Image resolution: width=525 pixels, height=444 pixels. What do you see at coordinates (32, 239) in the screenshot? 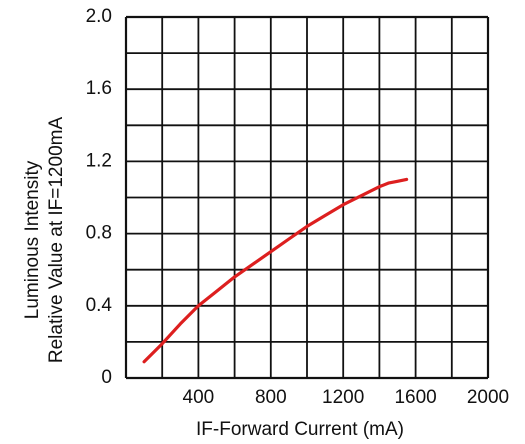
I see `y-axis-label-line-1: Luminous Intensity` at bounding box center [32, 239].